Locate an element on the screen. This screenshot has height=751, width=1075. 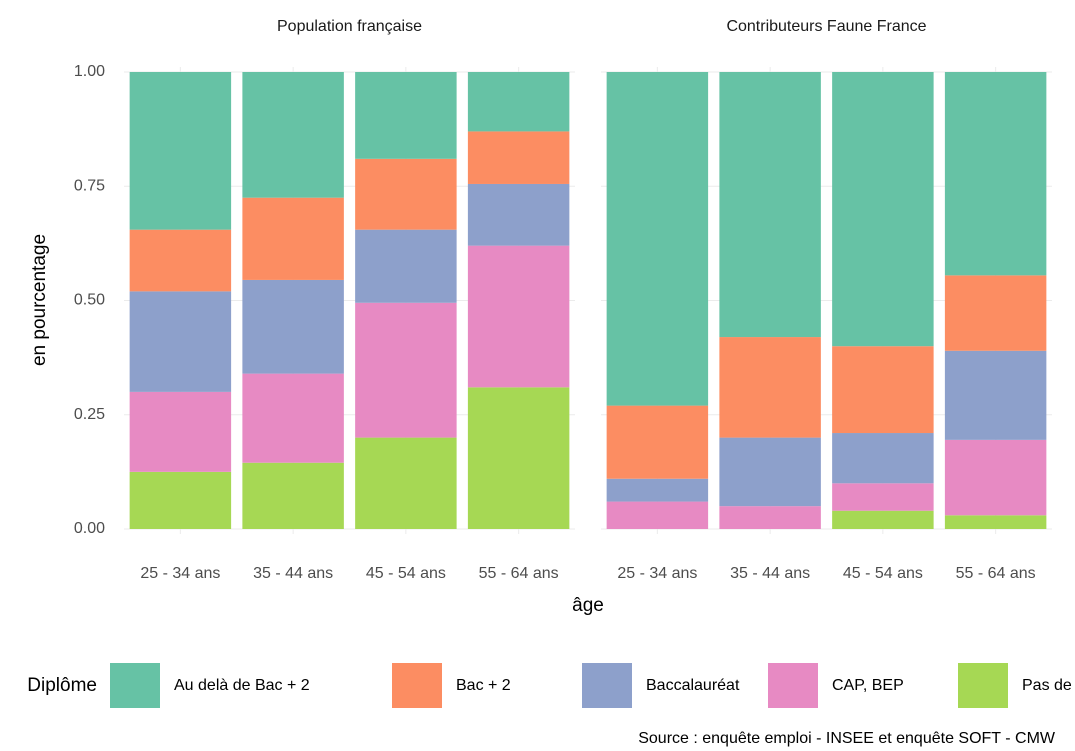
legend-label: Baccalauréat is located at coordinates (693, 685).